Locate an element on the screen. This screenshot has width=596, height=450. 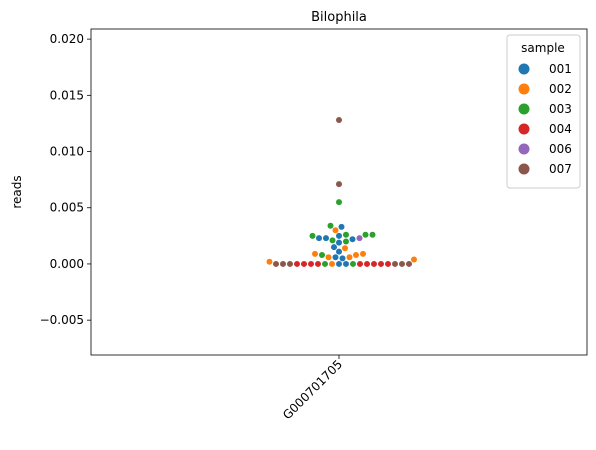
legend-label: 001 is located at coordinates (560, 69).